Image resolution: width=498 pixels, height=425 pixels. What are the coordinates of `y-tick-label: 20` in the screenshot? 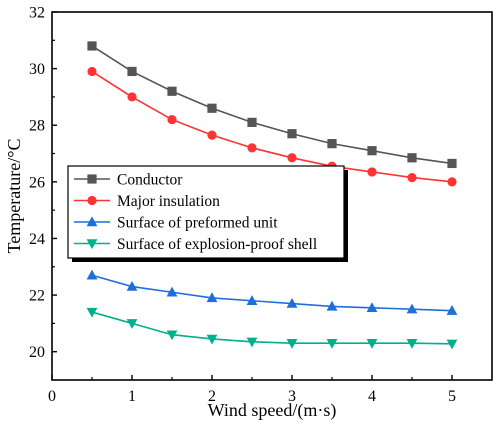 It's located at (37, 352).